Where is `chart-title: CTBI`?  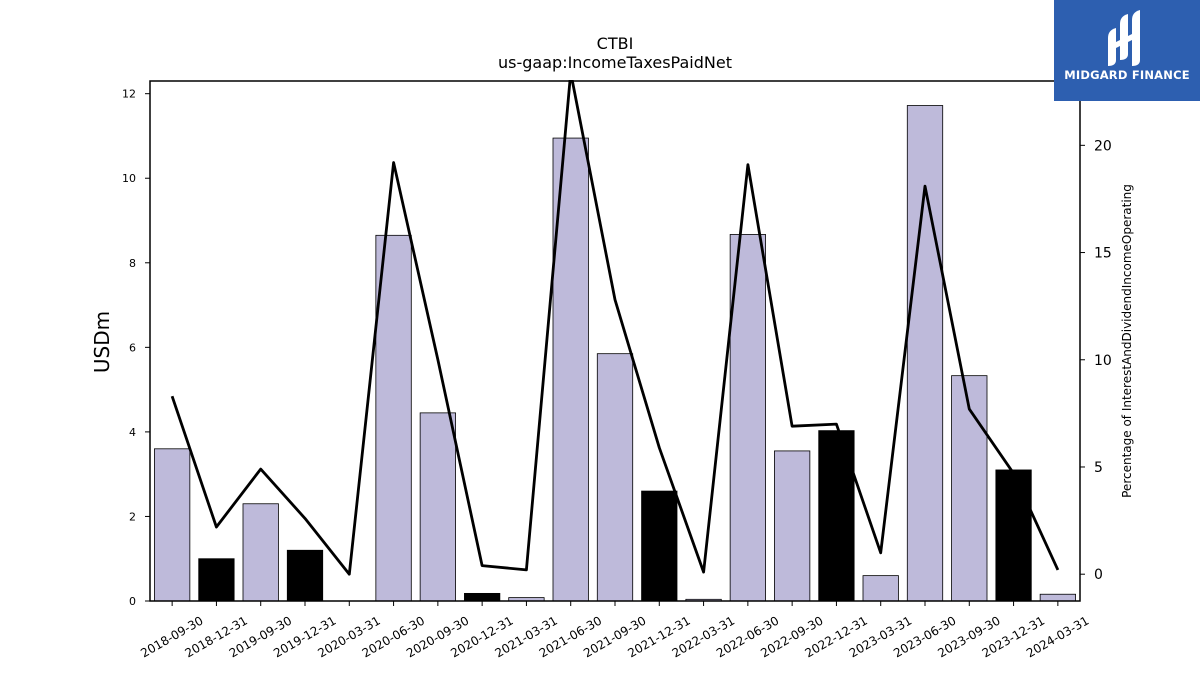 chart-title: CTBI is located at coordinates (615, 43).